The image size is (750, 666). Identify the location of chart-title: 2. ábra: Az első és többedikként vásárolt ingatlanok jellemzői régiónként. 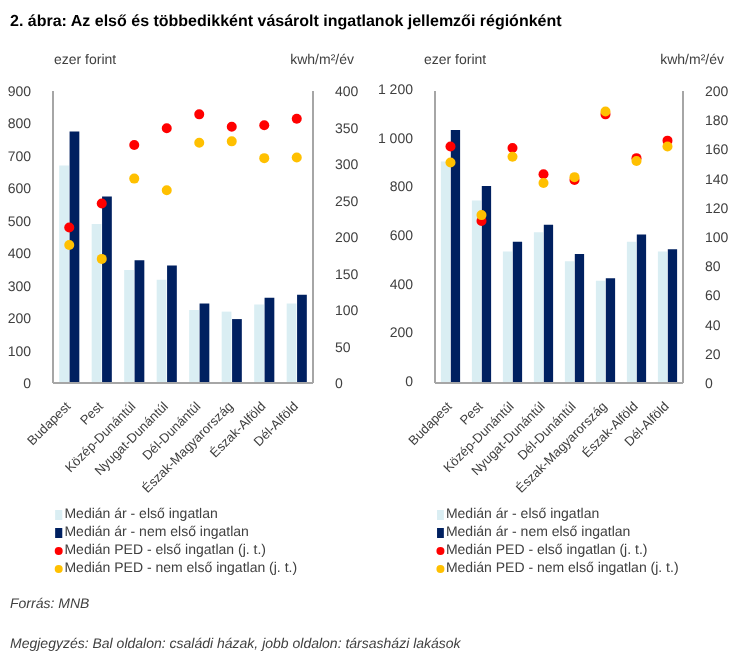
(286, 21).